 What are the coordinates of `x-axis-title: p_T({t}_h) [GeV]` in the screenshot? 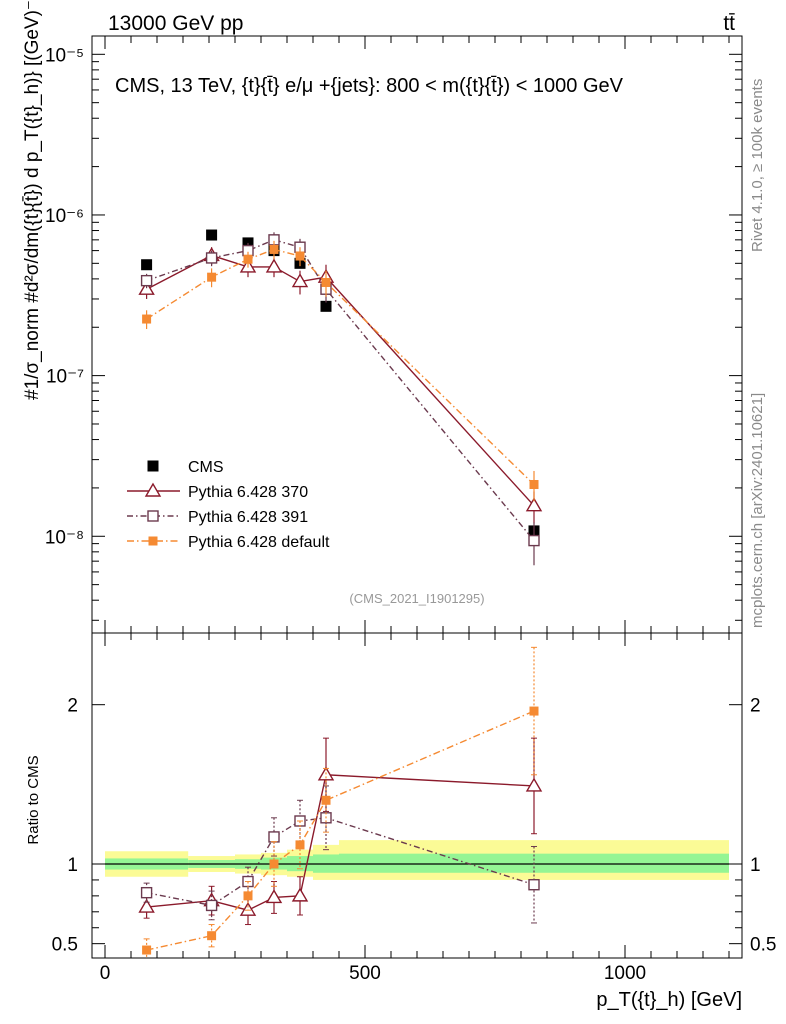 It's located at (669, 1000).